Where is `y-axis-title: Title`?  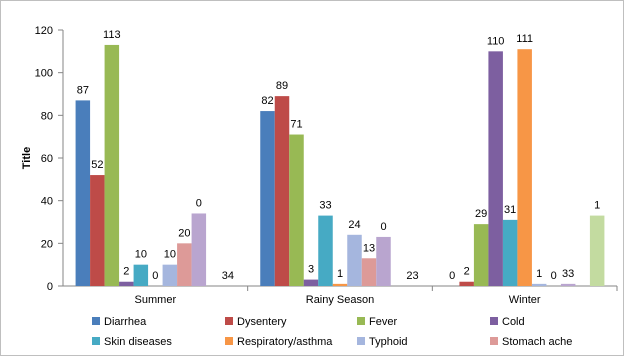 y-axis-title: Title is located at coordinates (27, 158).